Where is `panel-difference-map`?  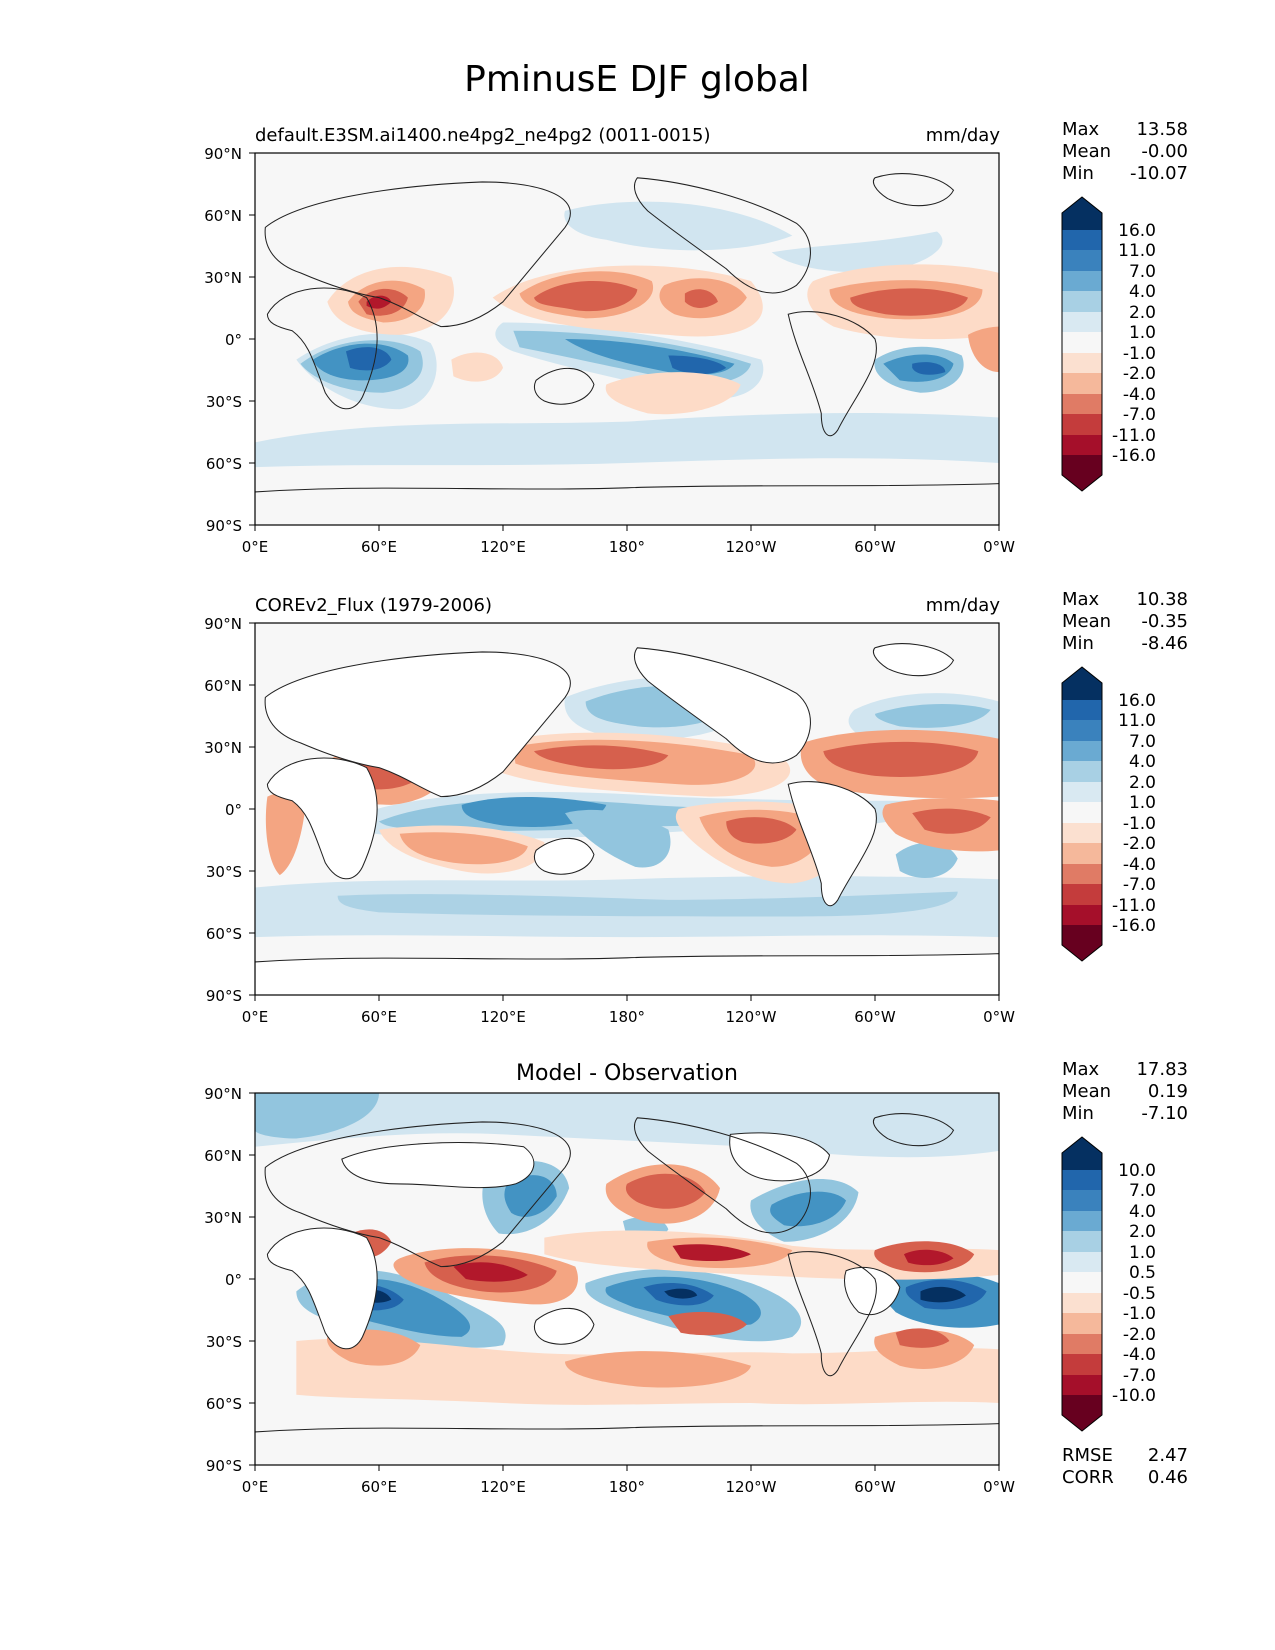 panel-difference-map is located at coordinates (627, 1279).